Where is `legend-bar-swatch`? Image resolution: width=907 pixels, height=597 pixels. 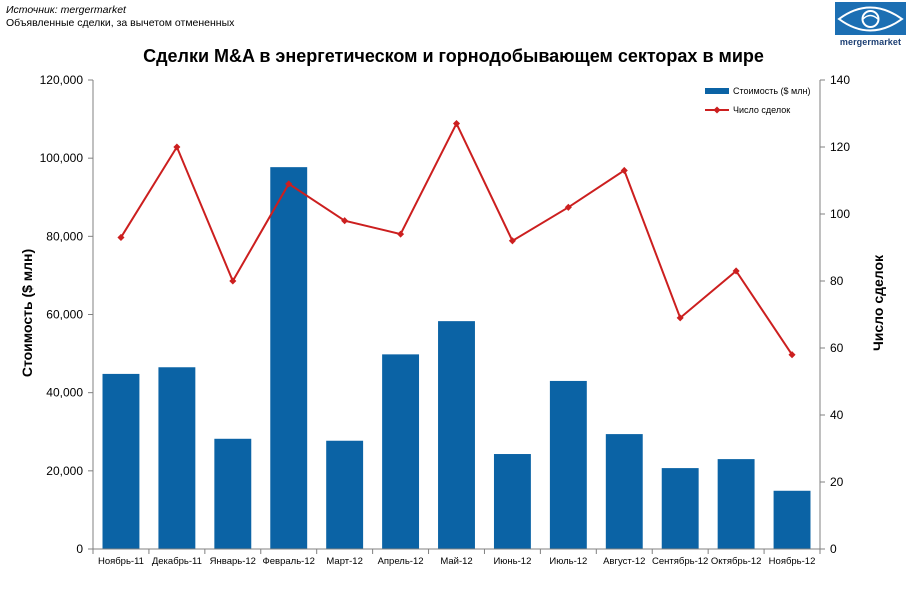
legend-bar-swatch is located at coordinates (717, 91).